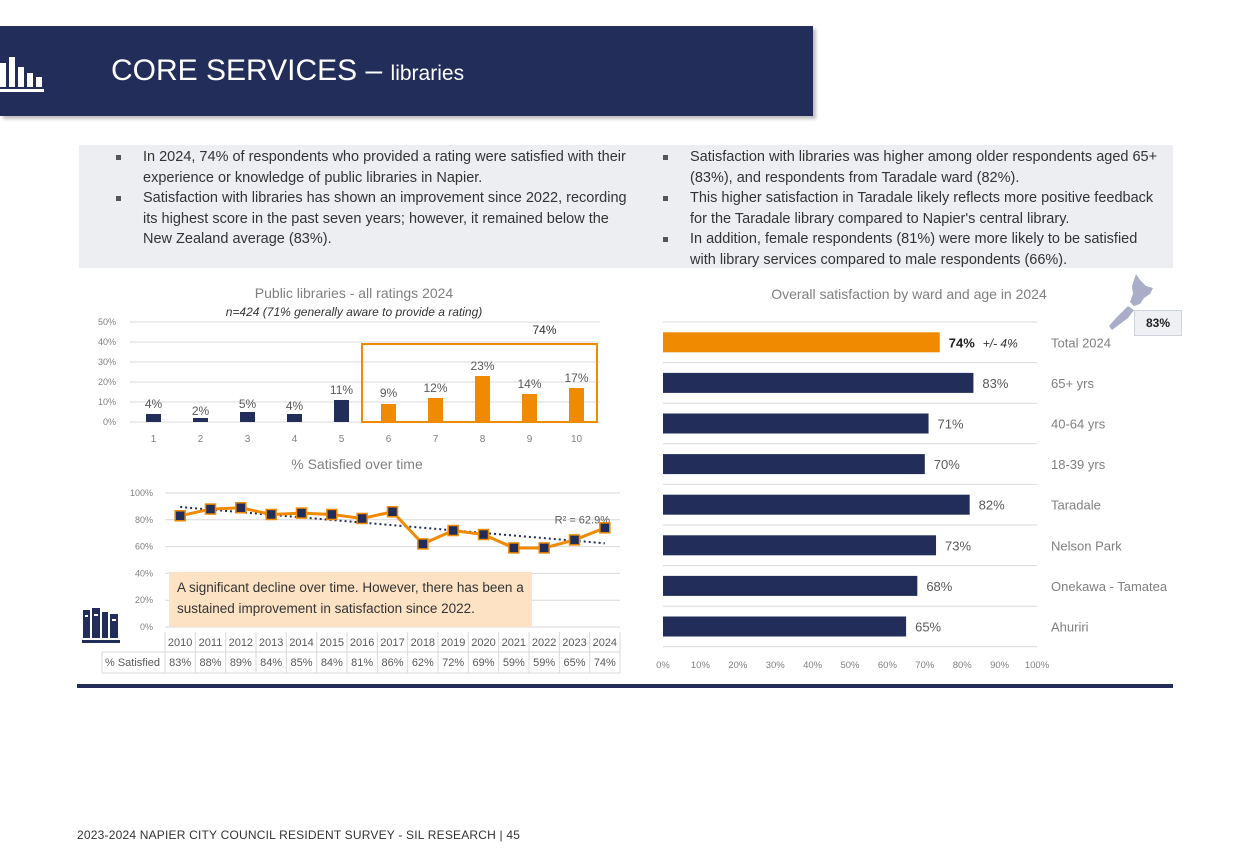 The height and width of the screenshot is (863, 1250). What do you see at coordinates (928, 627) in the screenshot?
I see `data-label: 65%` at bounding box center [928, 627].